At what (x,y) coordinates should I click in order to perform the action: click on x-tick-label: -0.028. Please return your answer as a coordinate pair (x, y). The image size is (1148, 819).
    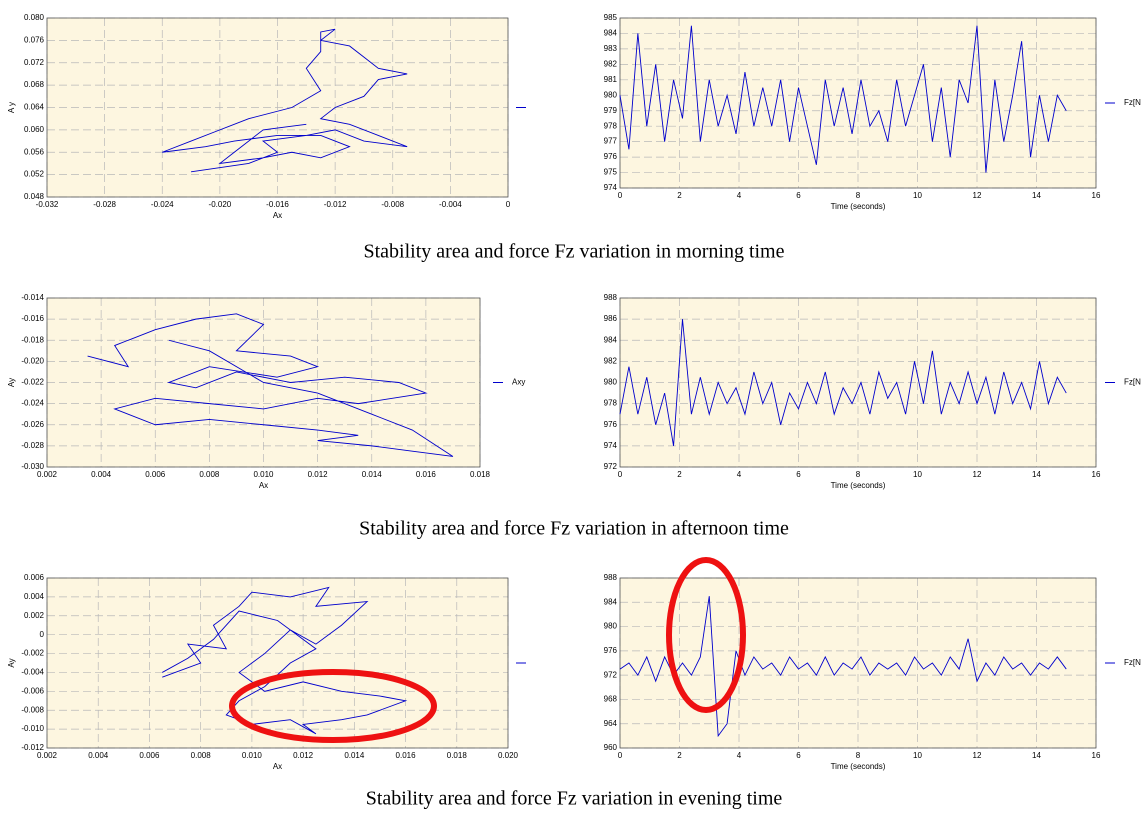
    Looking at the image, I should click on (104, 204).